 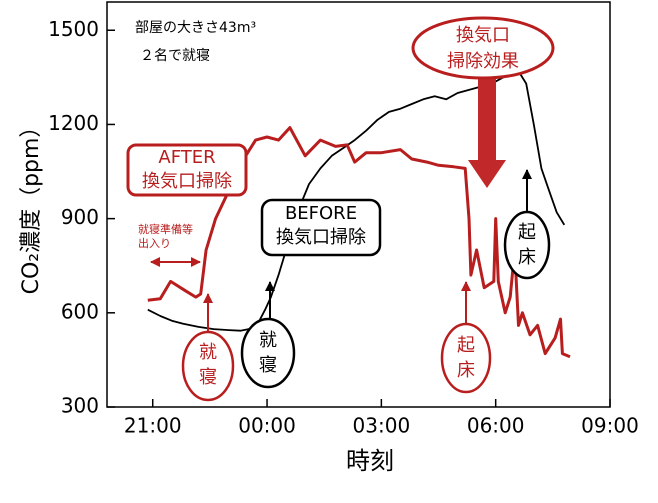 What do you see at coordinates (31, 205) in the screenshot?
I see `y-axis-label: CO₂濃度（ppm）` at bounding box center [31, 205].